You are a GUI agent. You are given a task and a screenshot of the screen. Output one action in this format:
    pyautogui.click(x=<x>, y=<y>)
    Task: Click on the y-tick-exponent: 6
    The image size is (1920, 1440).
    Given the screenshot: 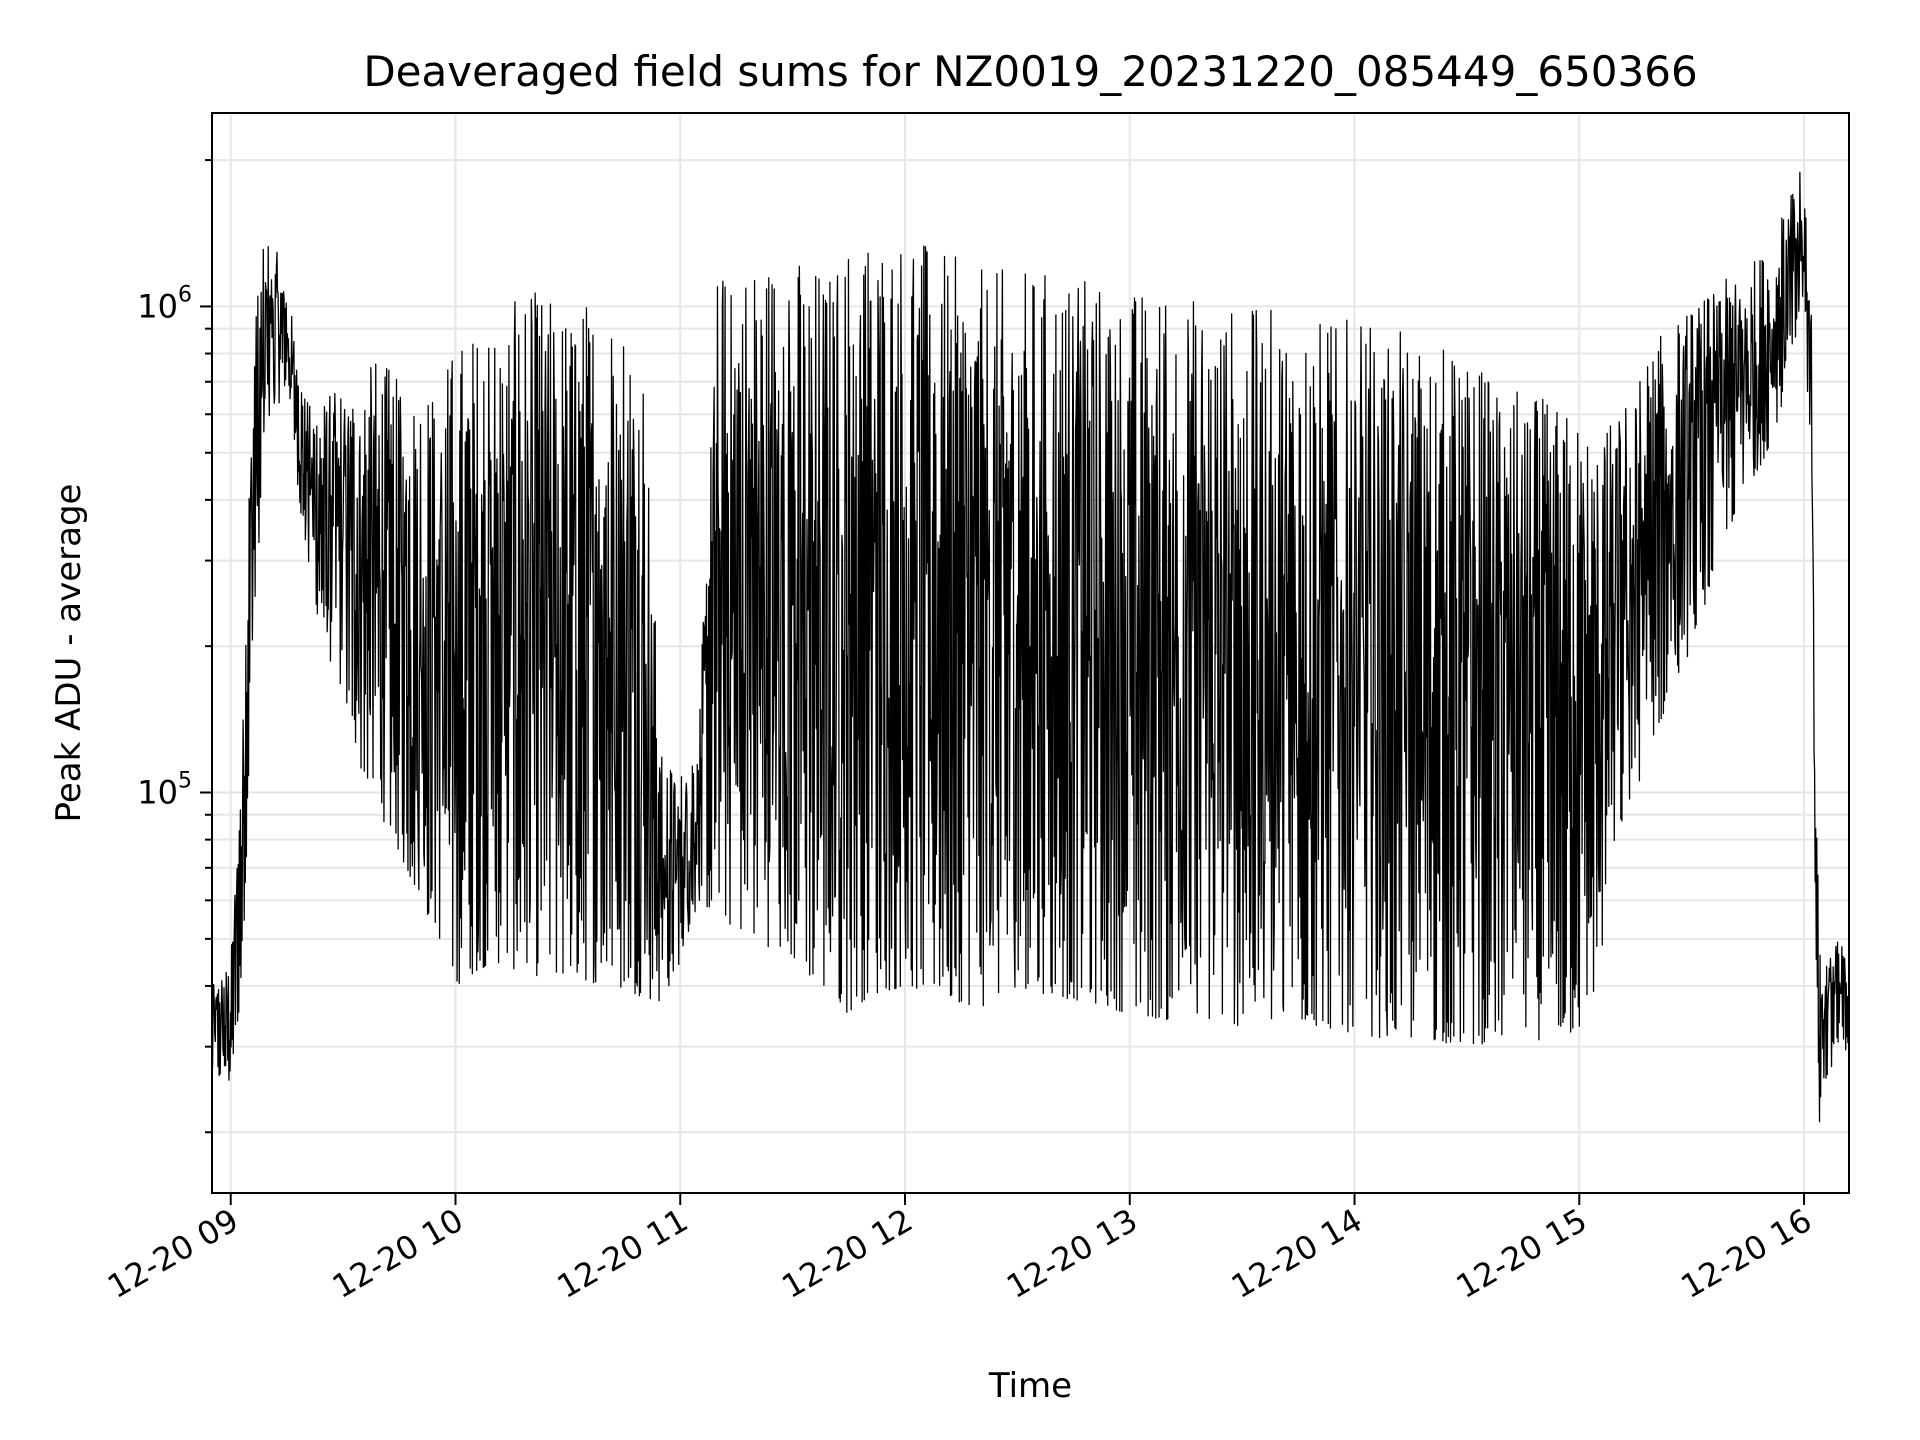 What is the action you would take?
    pyautogui.click(x=185, y=294)
    